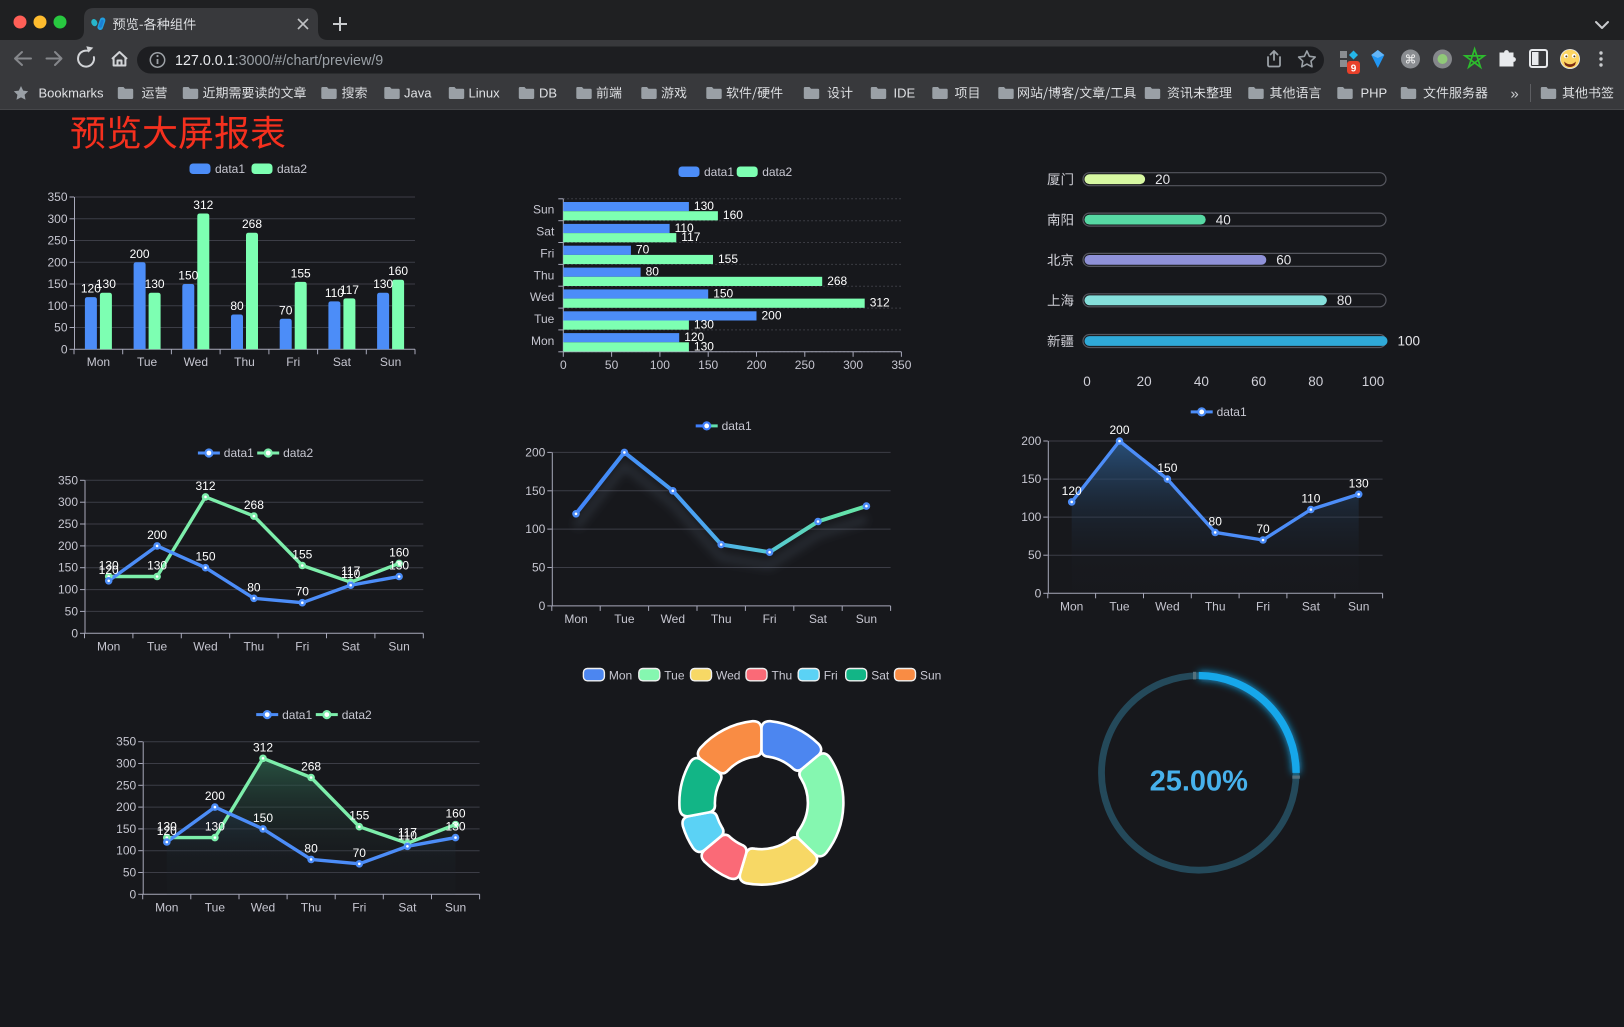 The image size is (1624, 1027). Describe the element at coordinates (485, 93) in the screenshot. I see `svg-text: Linux` at that location.